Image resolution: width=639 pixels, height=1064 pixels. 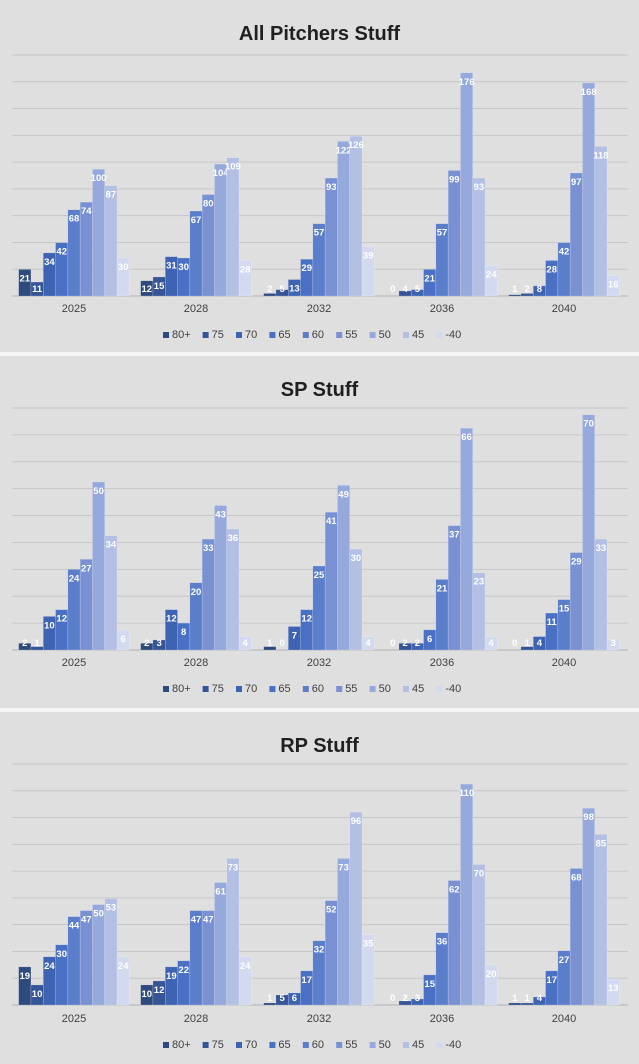 I want to click on data-label: 39, so click(x=368, y=256).